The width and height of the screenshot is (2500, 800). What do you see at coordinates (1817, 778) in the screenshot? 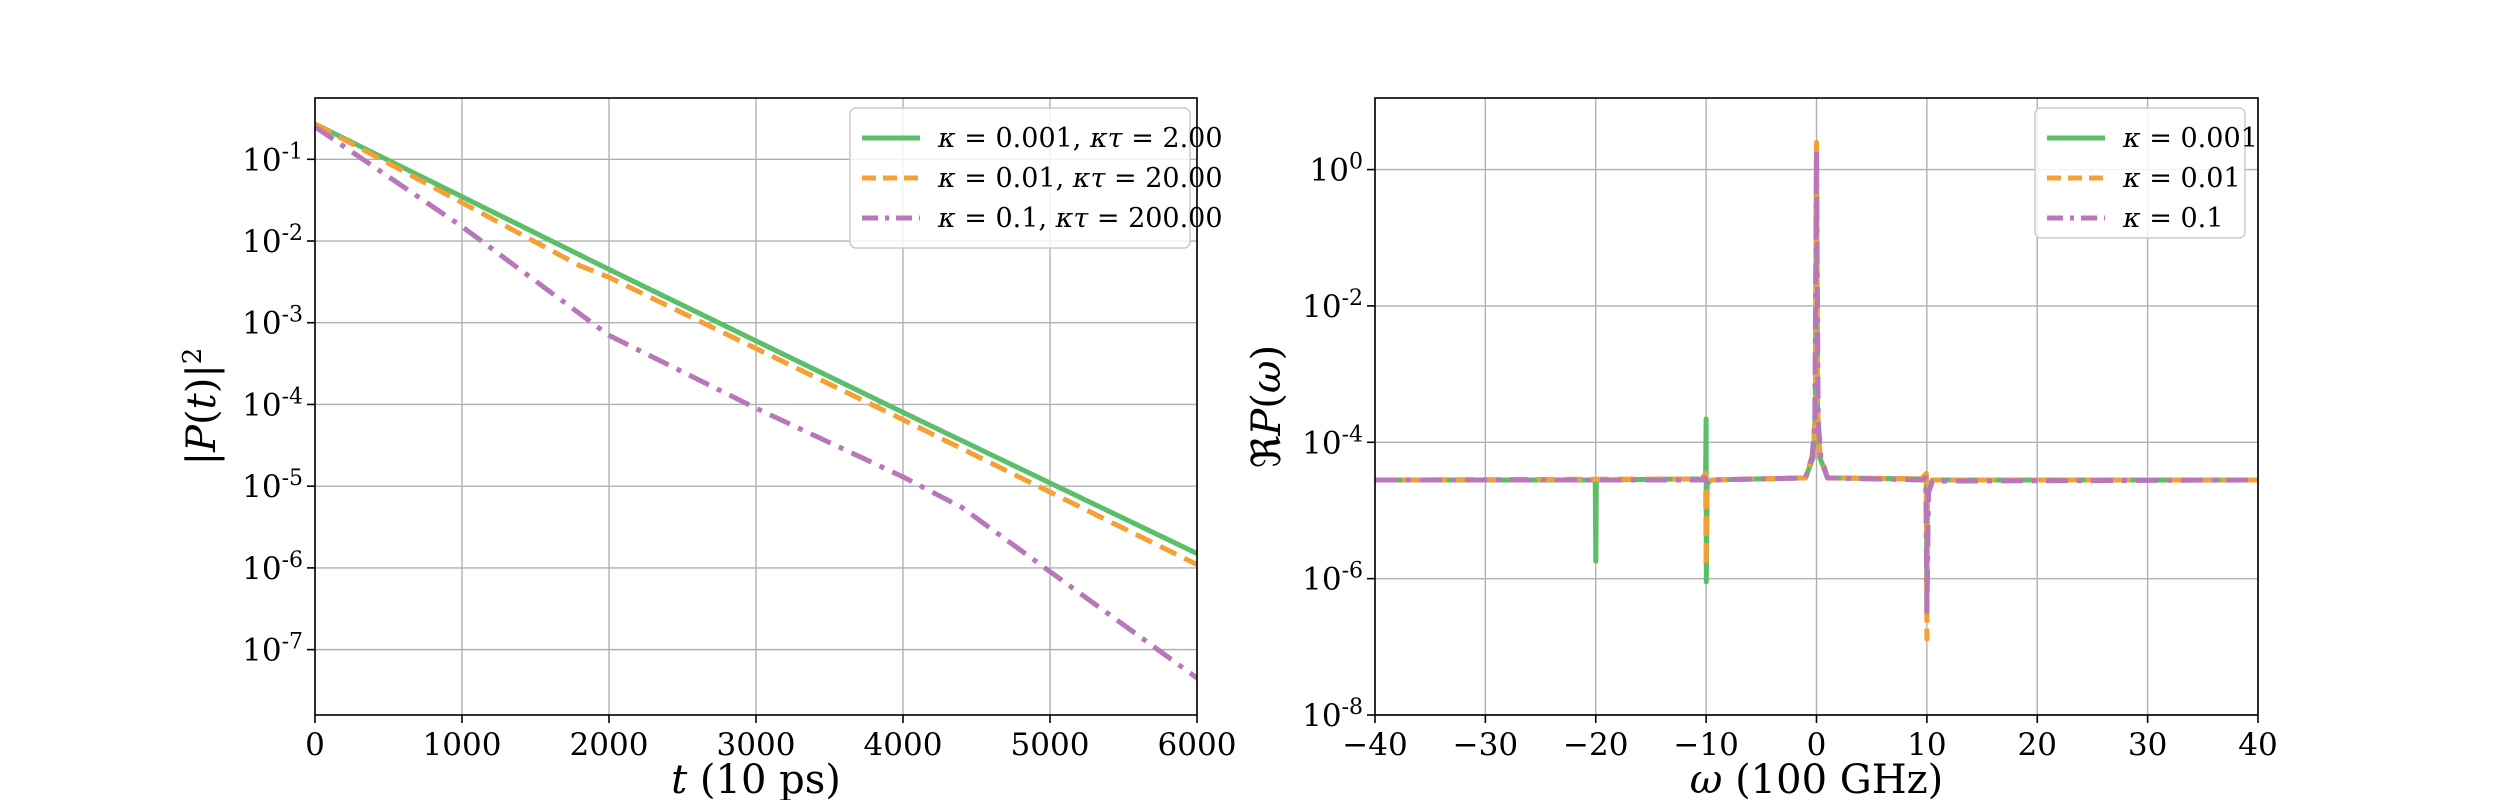
I see `x-axis-title: ω (100 GHz)` at bounding box center [1817, 778].